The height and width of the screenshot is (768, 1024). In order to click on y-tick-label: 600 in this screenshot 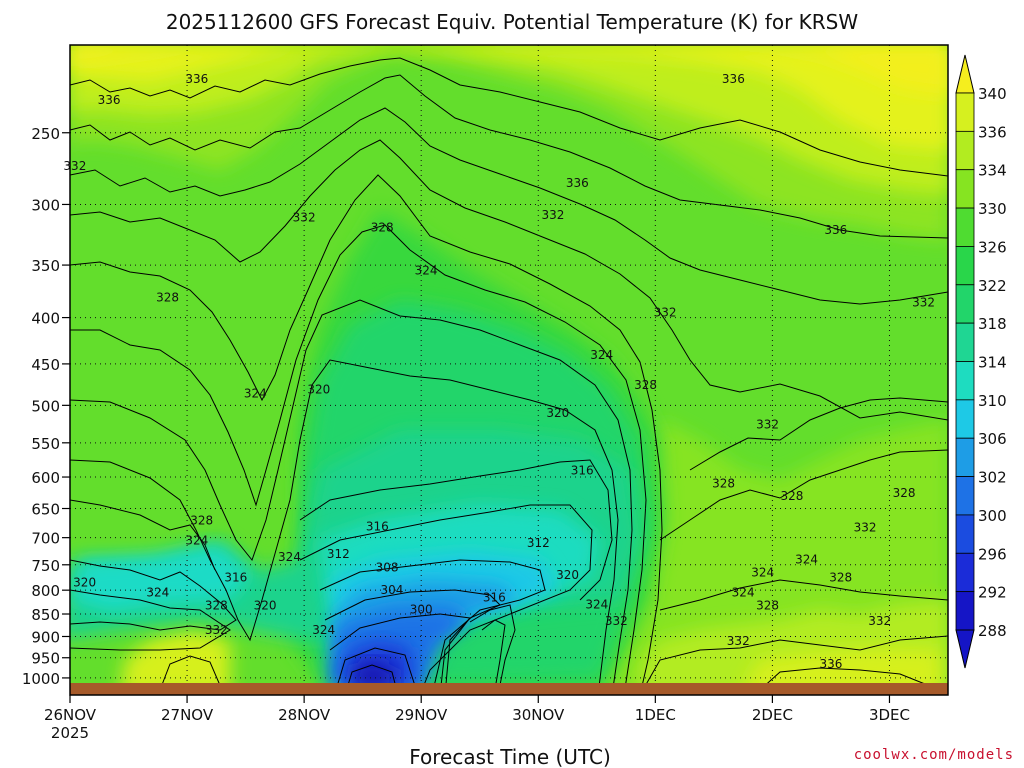, I will do `click(45, 478)`.